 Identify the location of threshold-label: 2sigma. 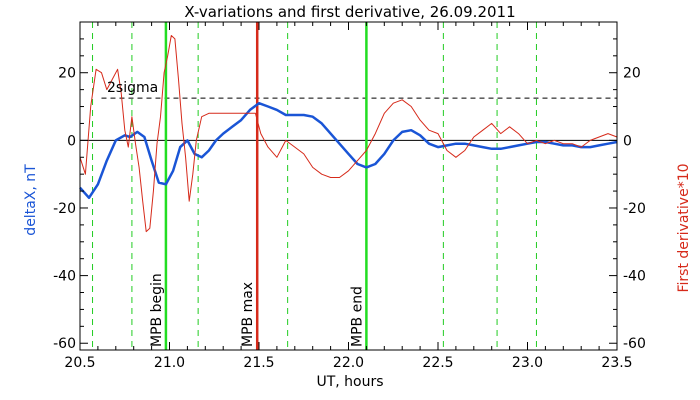
(132, 88).